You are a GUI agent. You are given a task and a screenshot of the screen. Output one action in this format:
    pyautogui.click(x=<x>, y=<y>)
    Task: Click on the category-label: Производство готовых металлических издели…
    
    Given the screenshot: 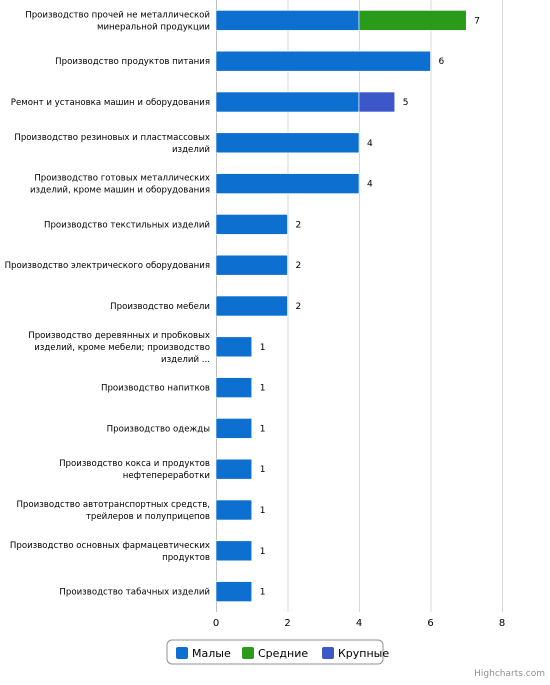 What is the action you would take?
    pyautogui.click(x=120, y=185)
    